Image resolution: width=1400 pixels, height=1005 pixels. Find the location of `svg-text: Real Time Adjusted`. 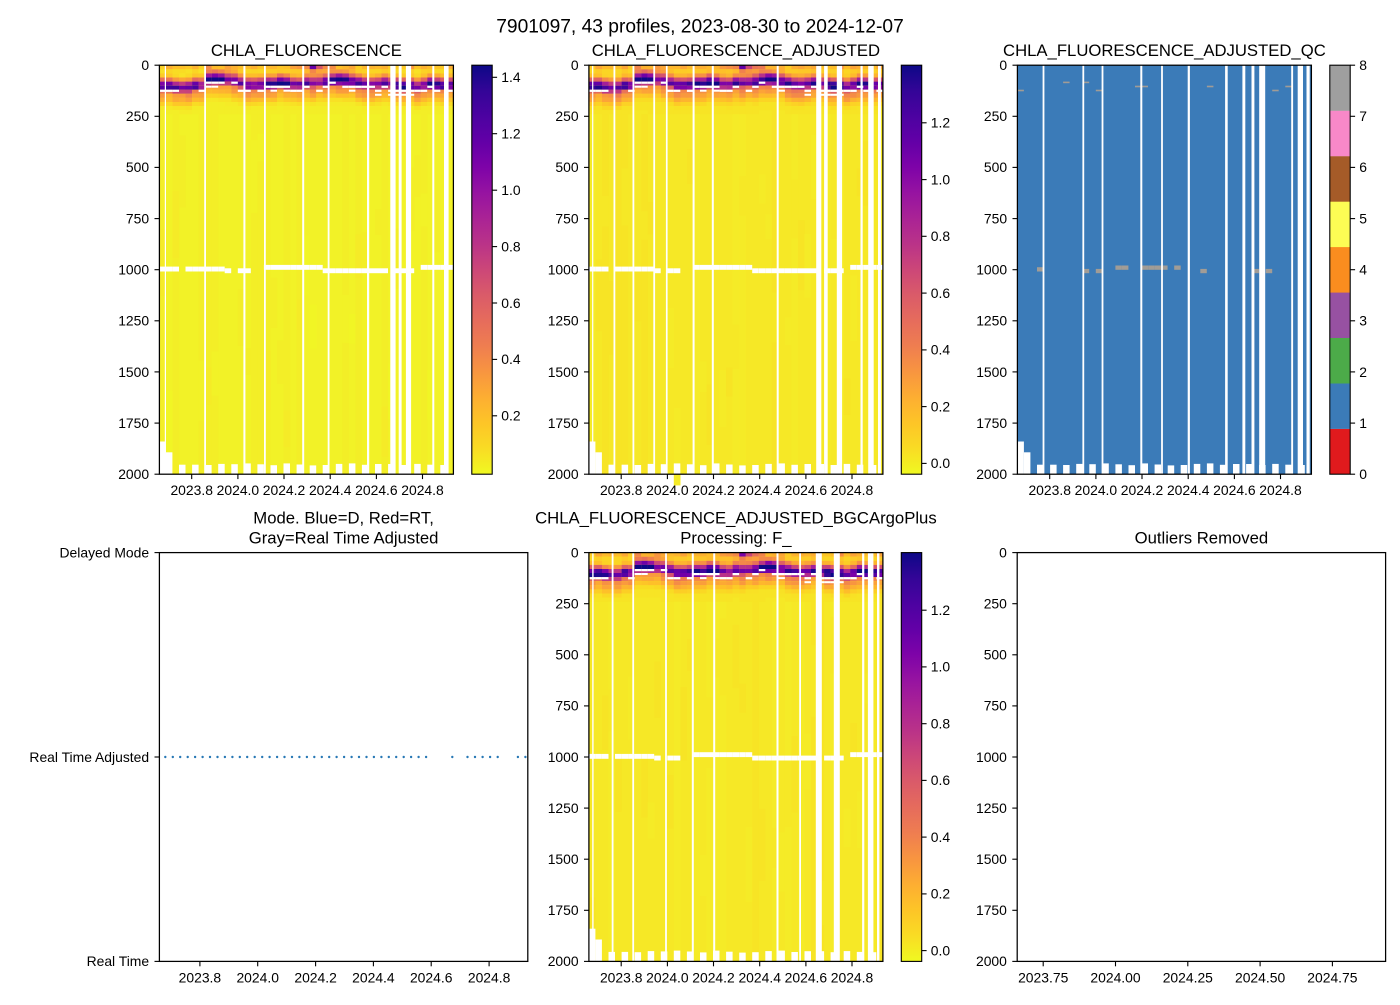

svg-text: Real Time Adjusted is located at coordinates (89, 757).